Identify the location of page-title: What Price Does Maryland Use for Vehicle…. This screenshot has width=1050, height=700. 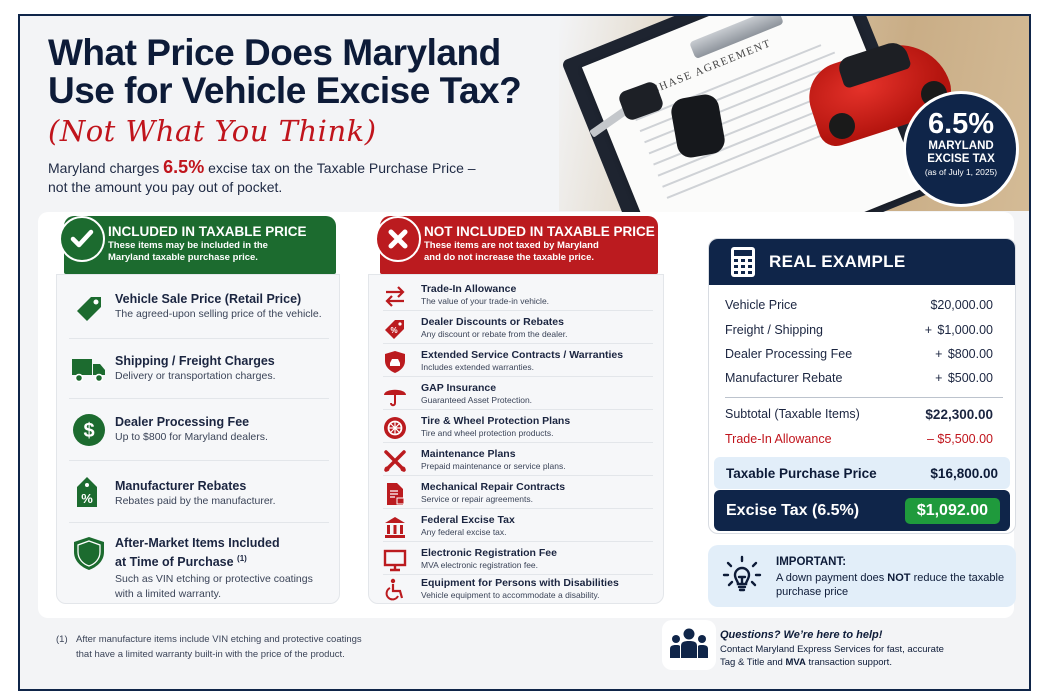
(285, 71).